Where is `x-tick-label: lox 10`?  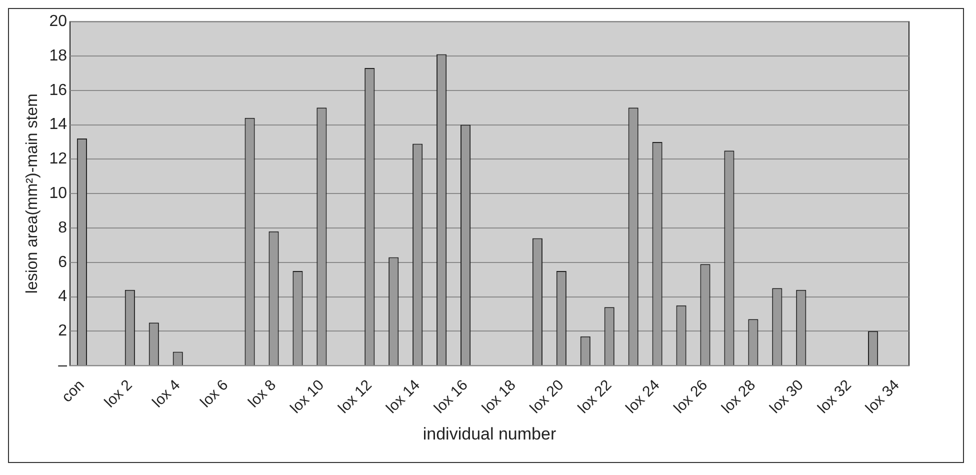
x-tick-label: lox 10 is located at coordinates (307, 396).